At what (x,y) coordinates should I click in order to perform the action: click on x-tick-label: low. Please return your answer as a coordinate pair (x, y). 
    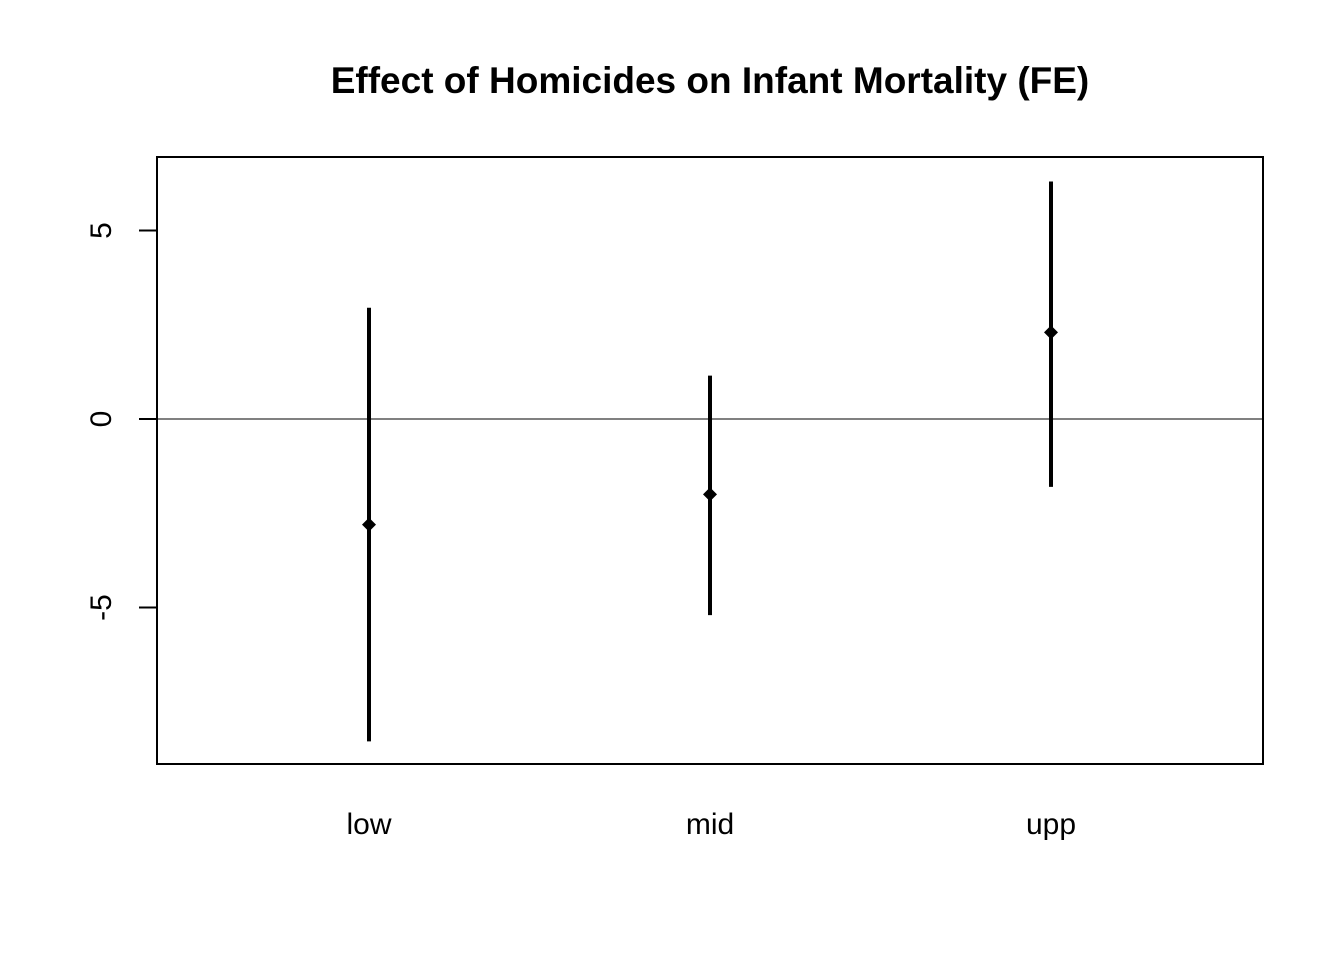
    Looking at the image, I should click on (368, 824).